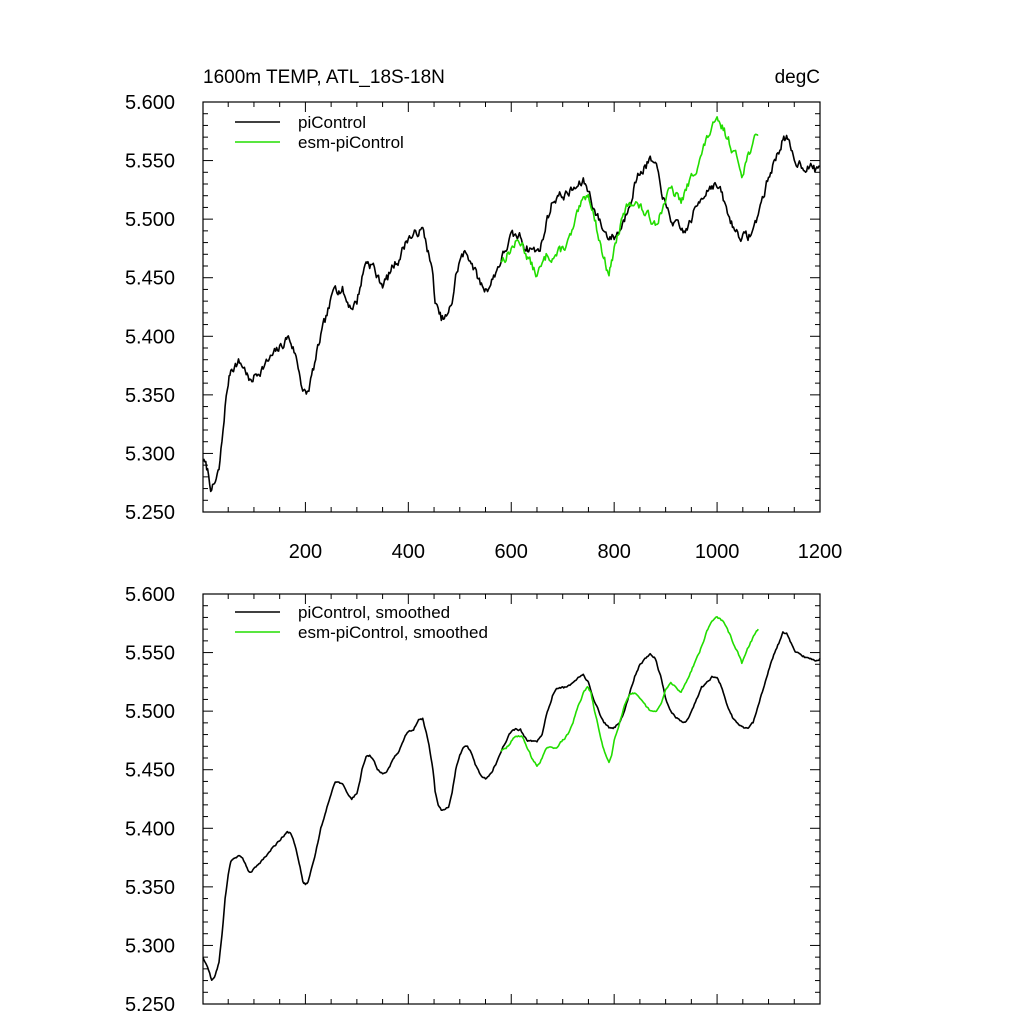 The height and width of the screenshot is (1024, 1024). I want to click on legend-entry: piControl, so click(332, 122).